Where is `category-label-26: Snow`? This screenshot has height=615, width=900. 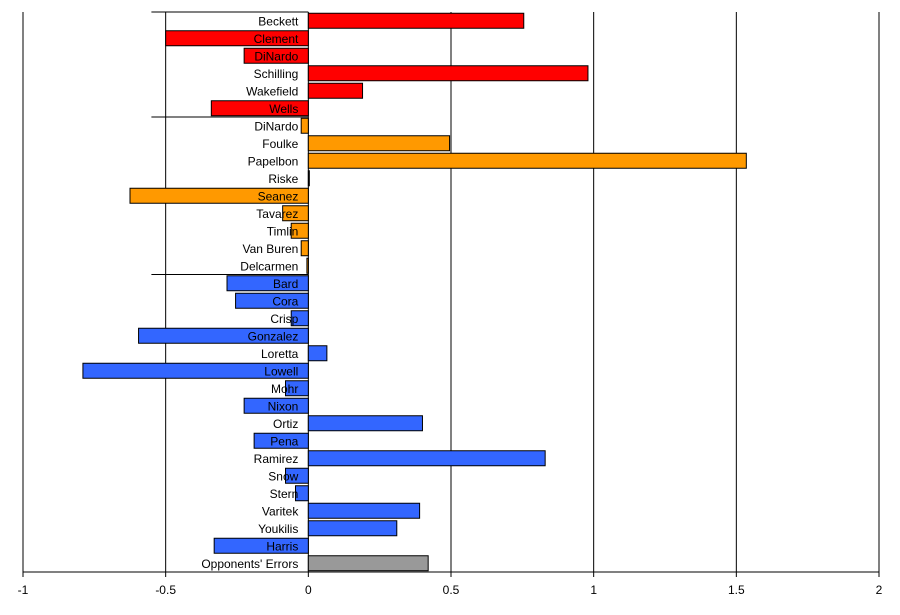 category-label-26: Snow is located at coordinates (283, 476).